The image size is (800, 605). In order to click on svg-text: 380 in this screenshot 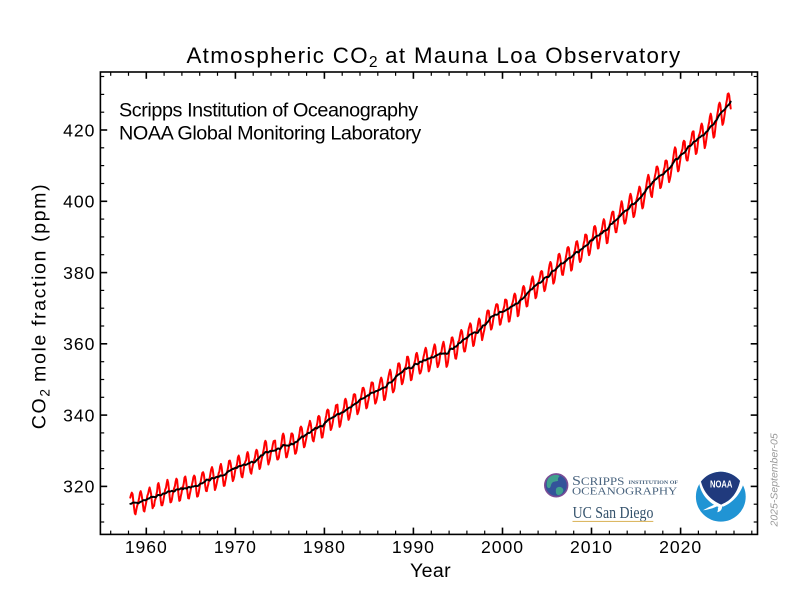, I will do `click(79, 273)`.